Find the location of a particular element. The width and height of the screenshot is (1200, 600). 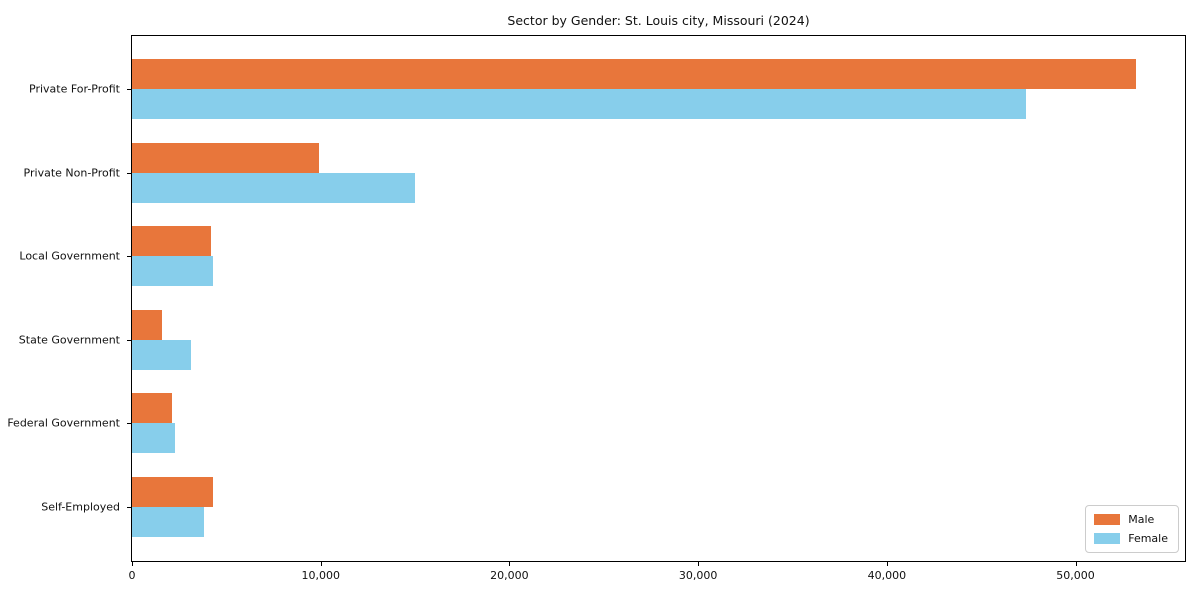

legend-entry-female: Female is located at coordinates (1131, 538).